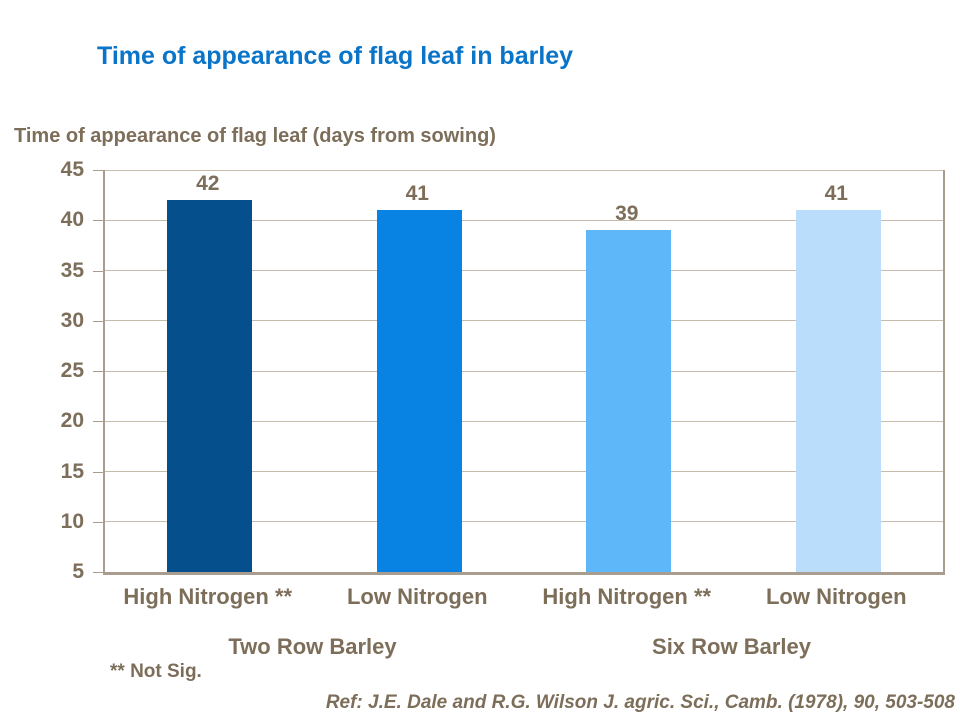 Image resolution: width=960 pixels, height=720 pixels. What do you see at coordinates (78, 571) in the screenshot?
I see `y-tick-label: 5` at bounding box center [78, 571].